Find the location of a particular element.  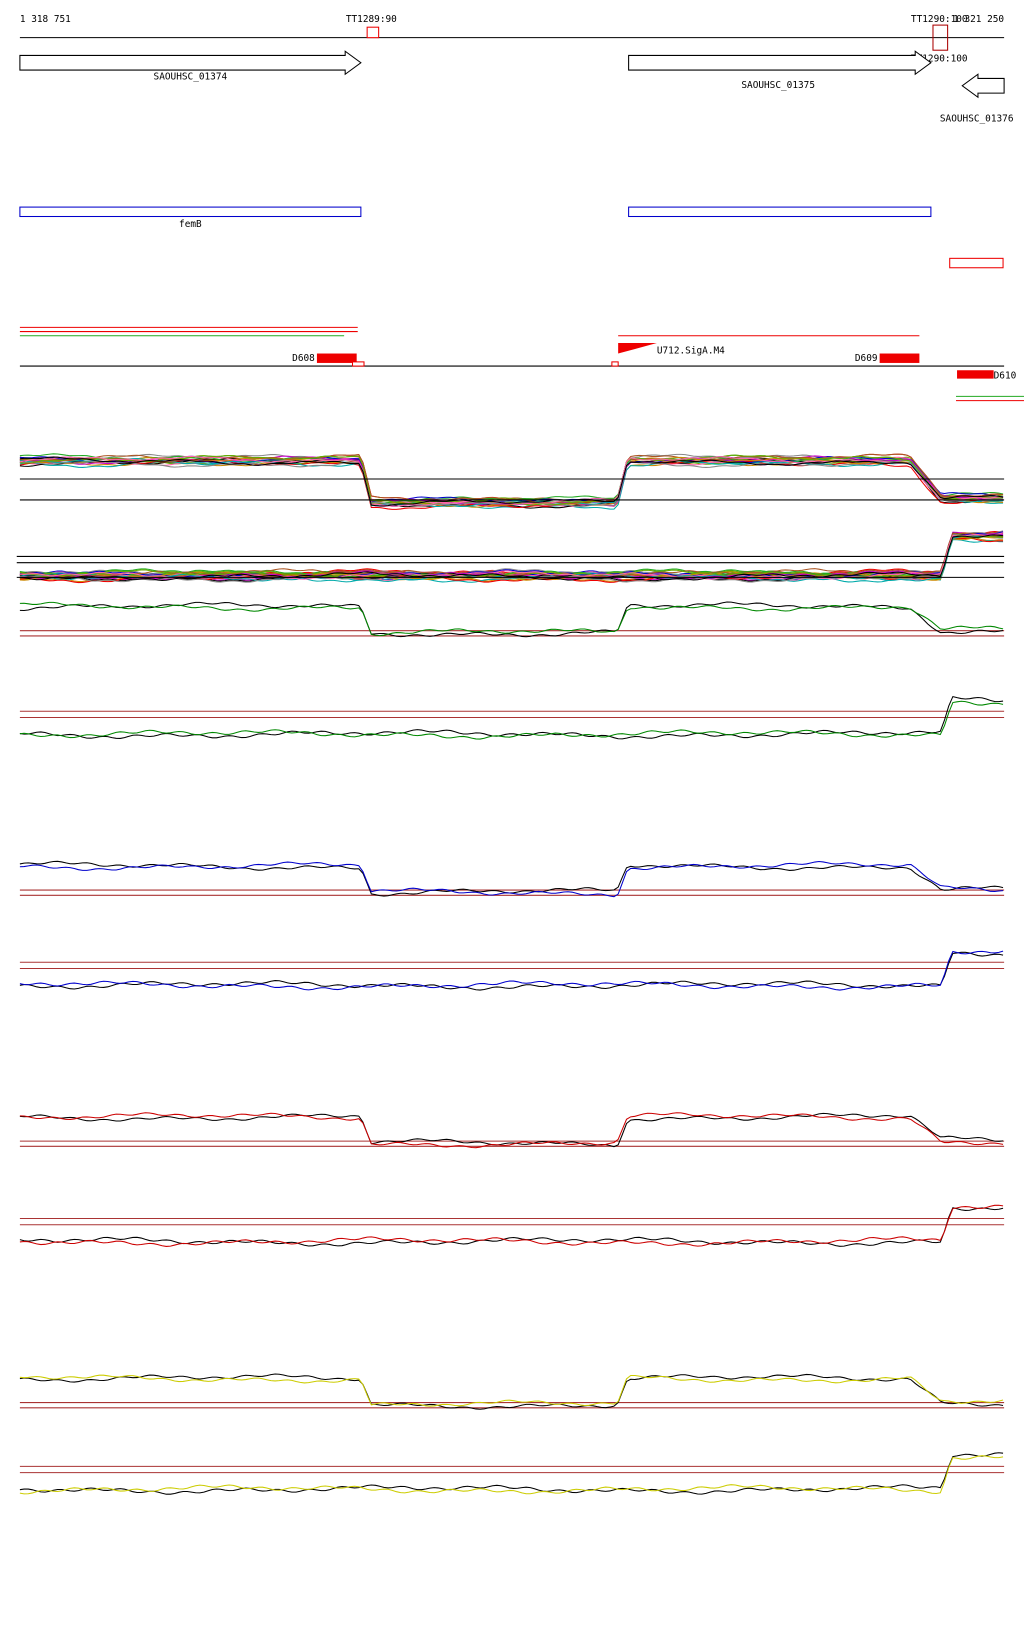

feature-label: D609 is located at coordinates (866, 358).